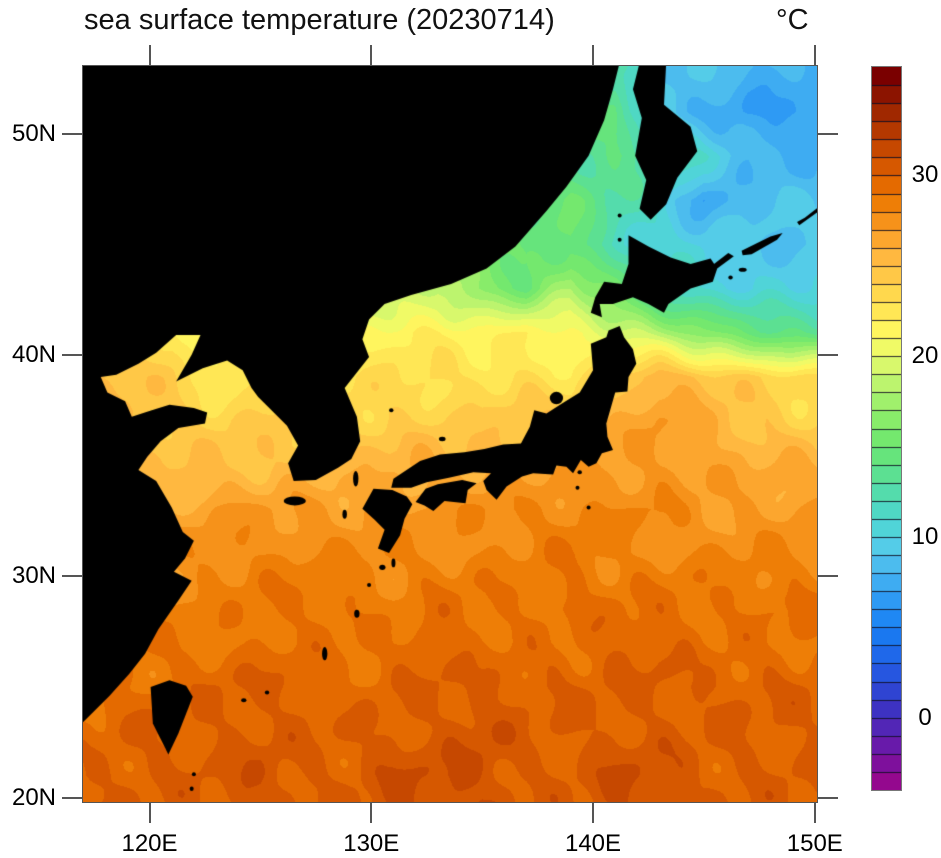  I want to click on lon-axis-label-130E: 130E, so click(371, 843).